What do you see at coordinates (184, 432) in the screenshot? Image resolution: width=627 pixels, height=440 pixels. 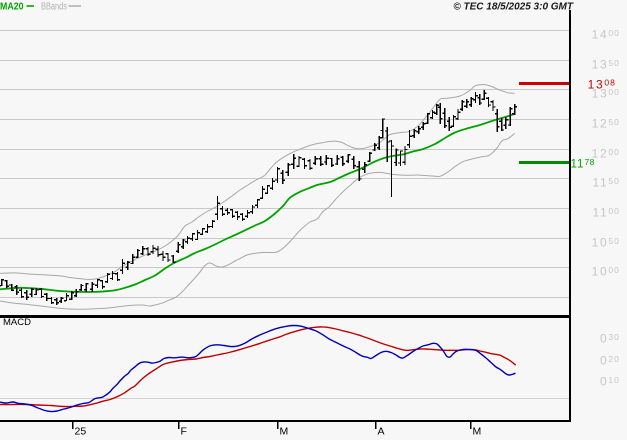 I see `svg-text: F` at bounding box center [184, 432].